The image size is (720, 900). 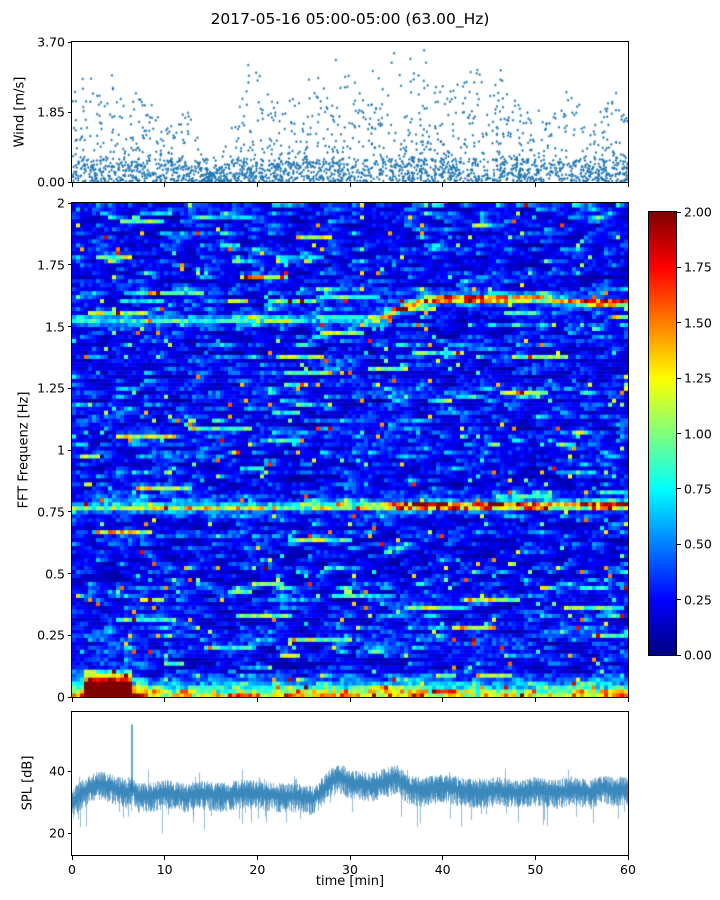 What do you see at coordinates (24, 450) in the screenshot?
I see `fft-ylabel: FFT Frequenz [Hz]` at bounding box center [24, 450].